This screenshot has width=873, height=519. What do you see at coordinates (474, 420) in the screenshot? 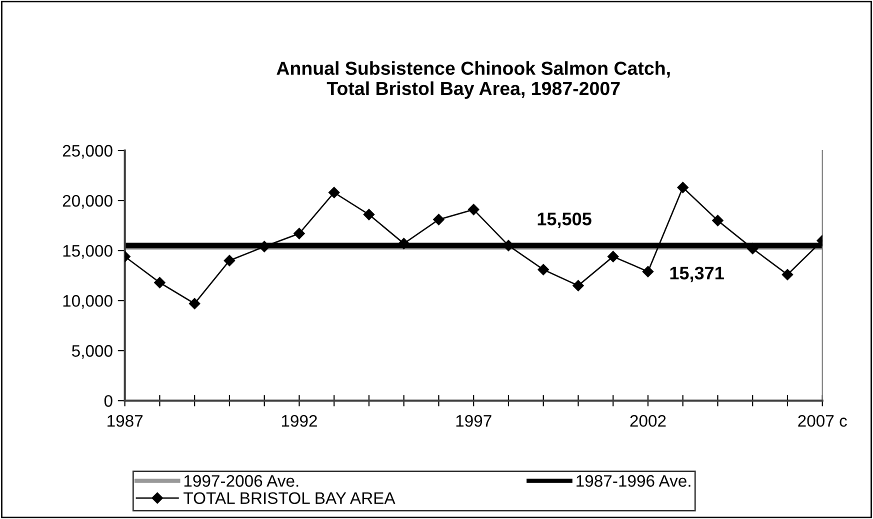
I see `x-tick-label: 1997` at bounding box center [474, 420].